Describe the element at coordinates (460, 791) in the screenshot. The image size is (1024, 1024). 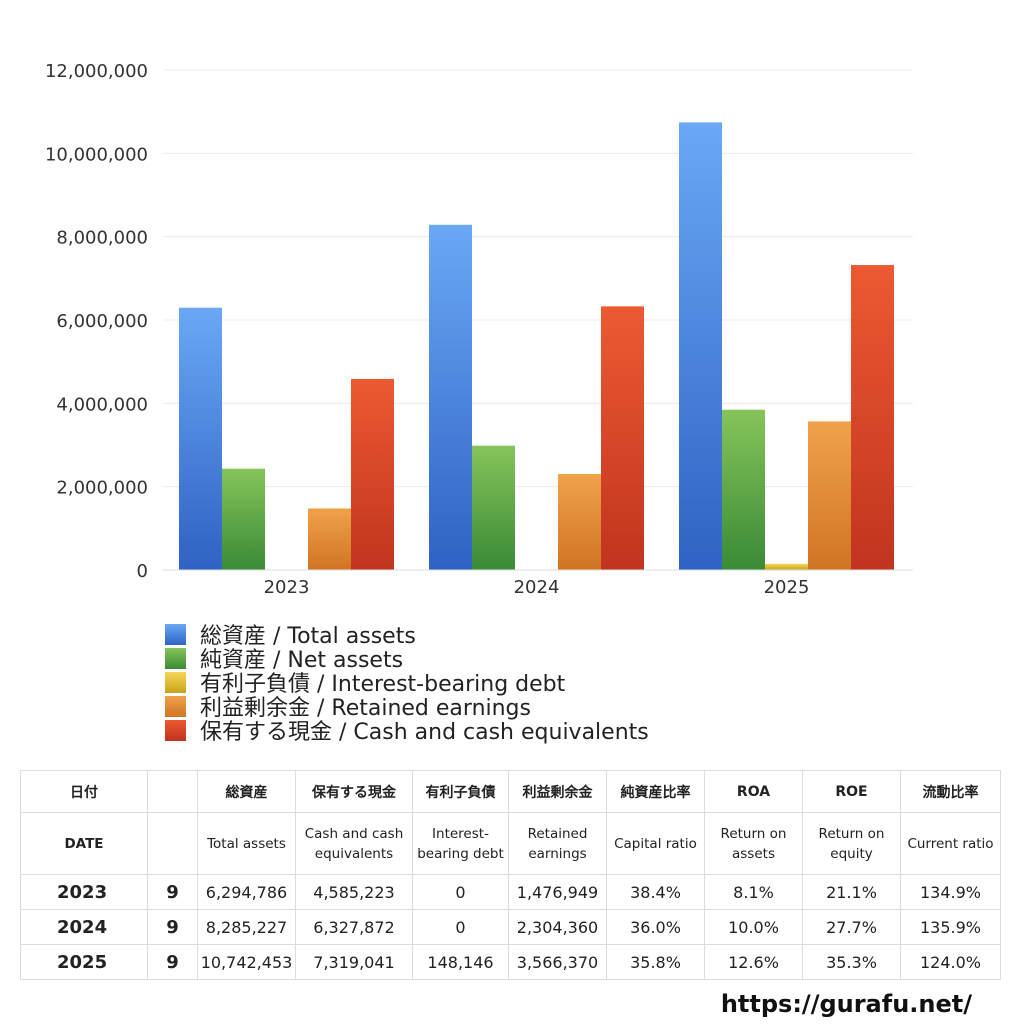
I see `header-debt-ja: 有利子負債` at that location.